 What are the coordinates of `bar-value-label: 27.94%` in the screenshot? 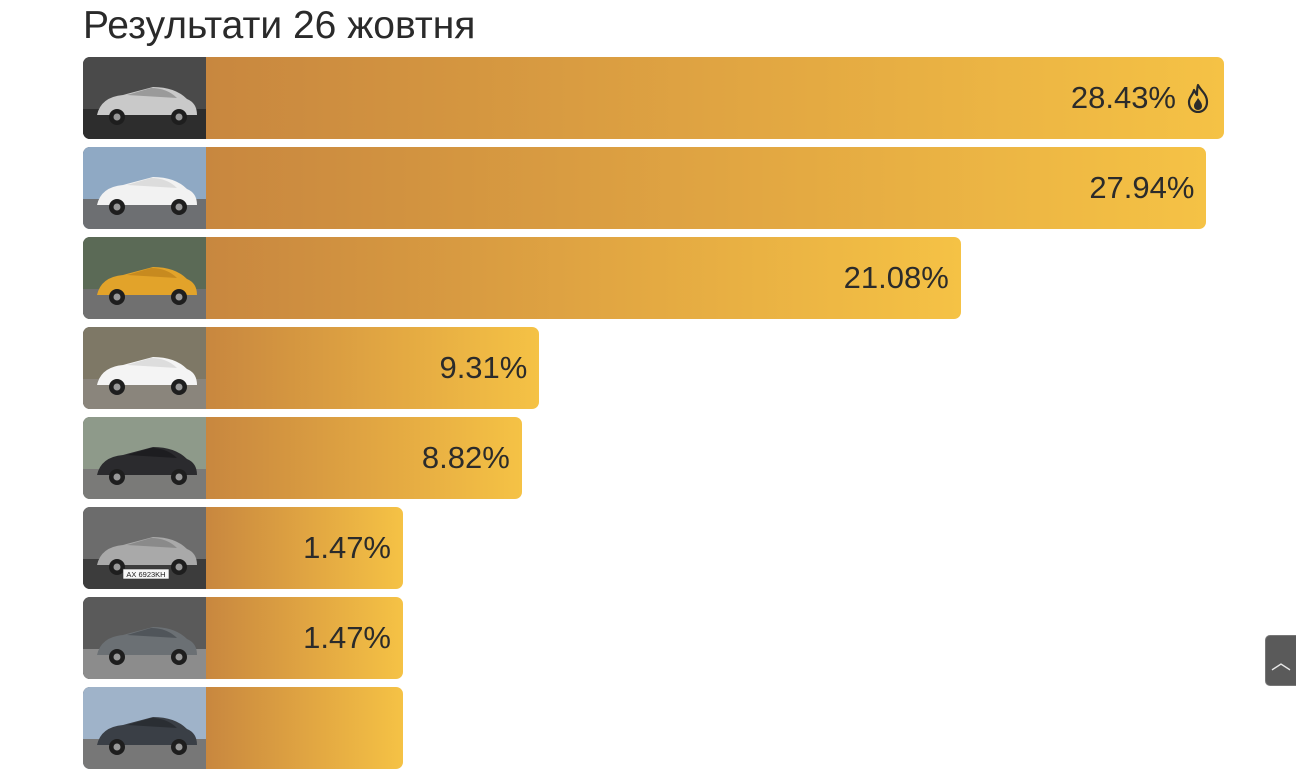 It's located at (1141, 188).